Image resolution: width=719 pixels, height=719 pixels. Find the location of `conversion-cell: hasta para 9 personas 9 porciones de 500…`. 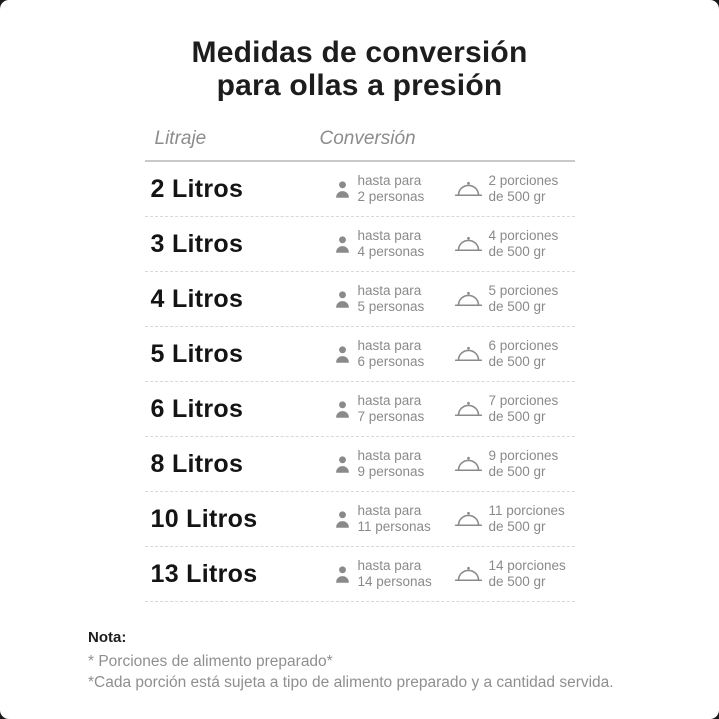

conversion-cell: hasta para 9 personas 9 porciones de 500… is located at coordinates (455, 464).